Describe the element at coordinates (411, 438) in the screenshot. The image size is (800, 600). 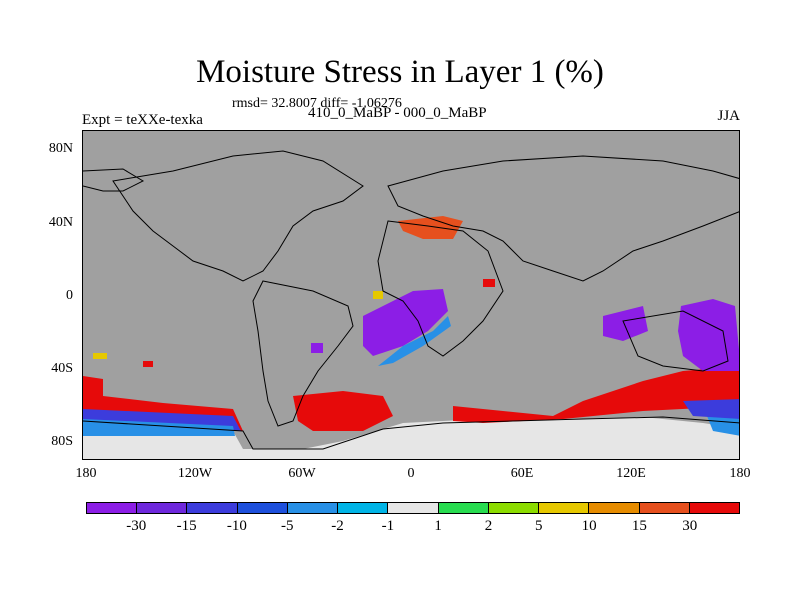
I see `antarctic-ice` at that location.